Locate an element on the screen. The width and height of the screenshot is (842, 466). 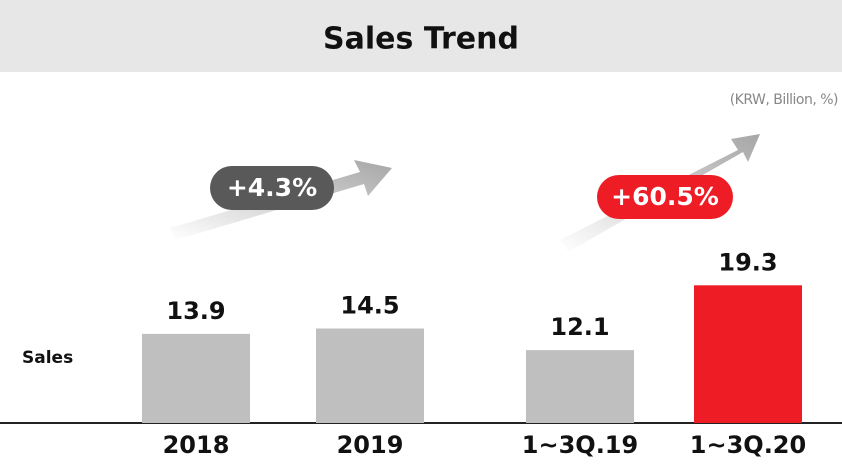
unit-label: (KRW, Billion, %) is located at coordinates (784, 100).